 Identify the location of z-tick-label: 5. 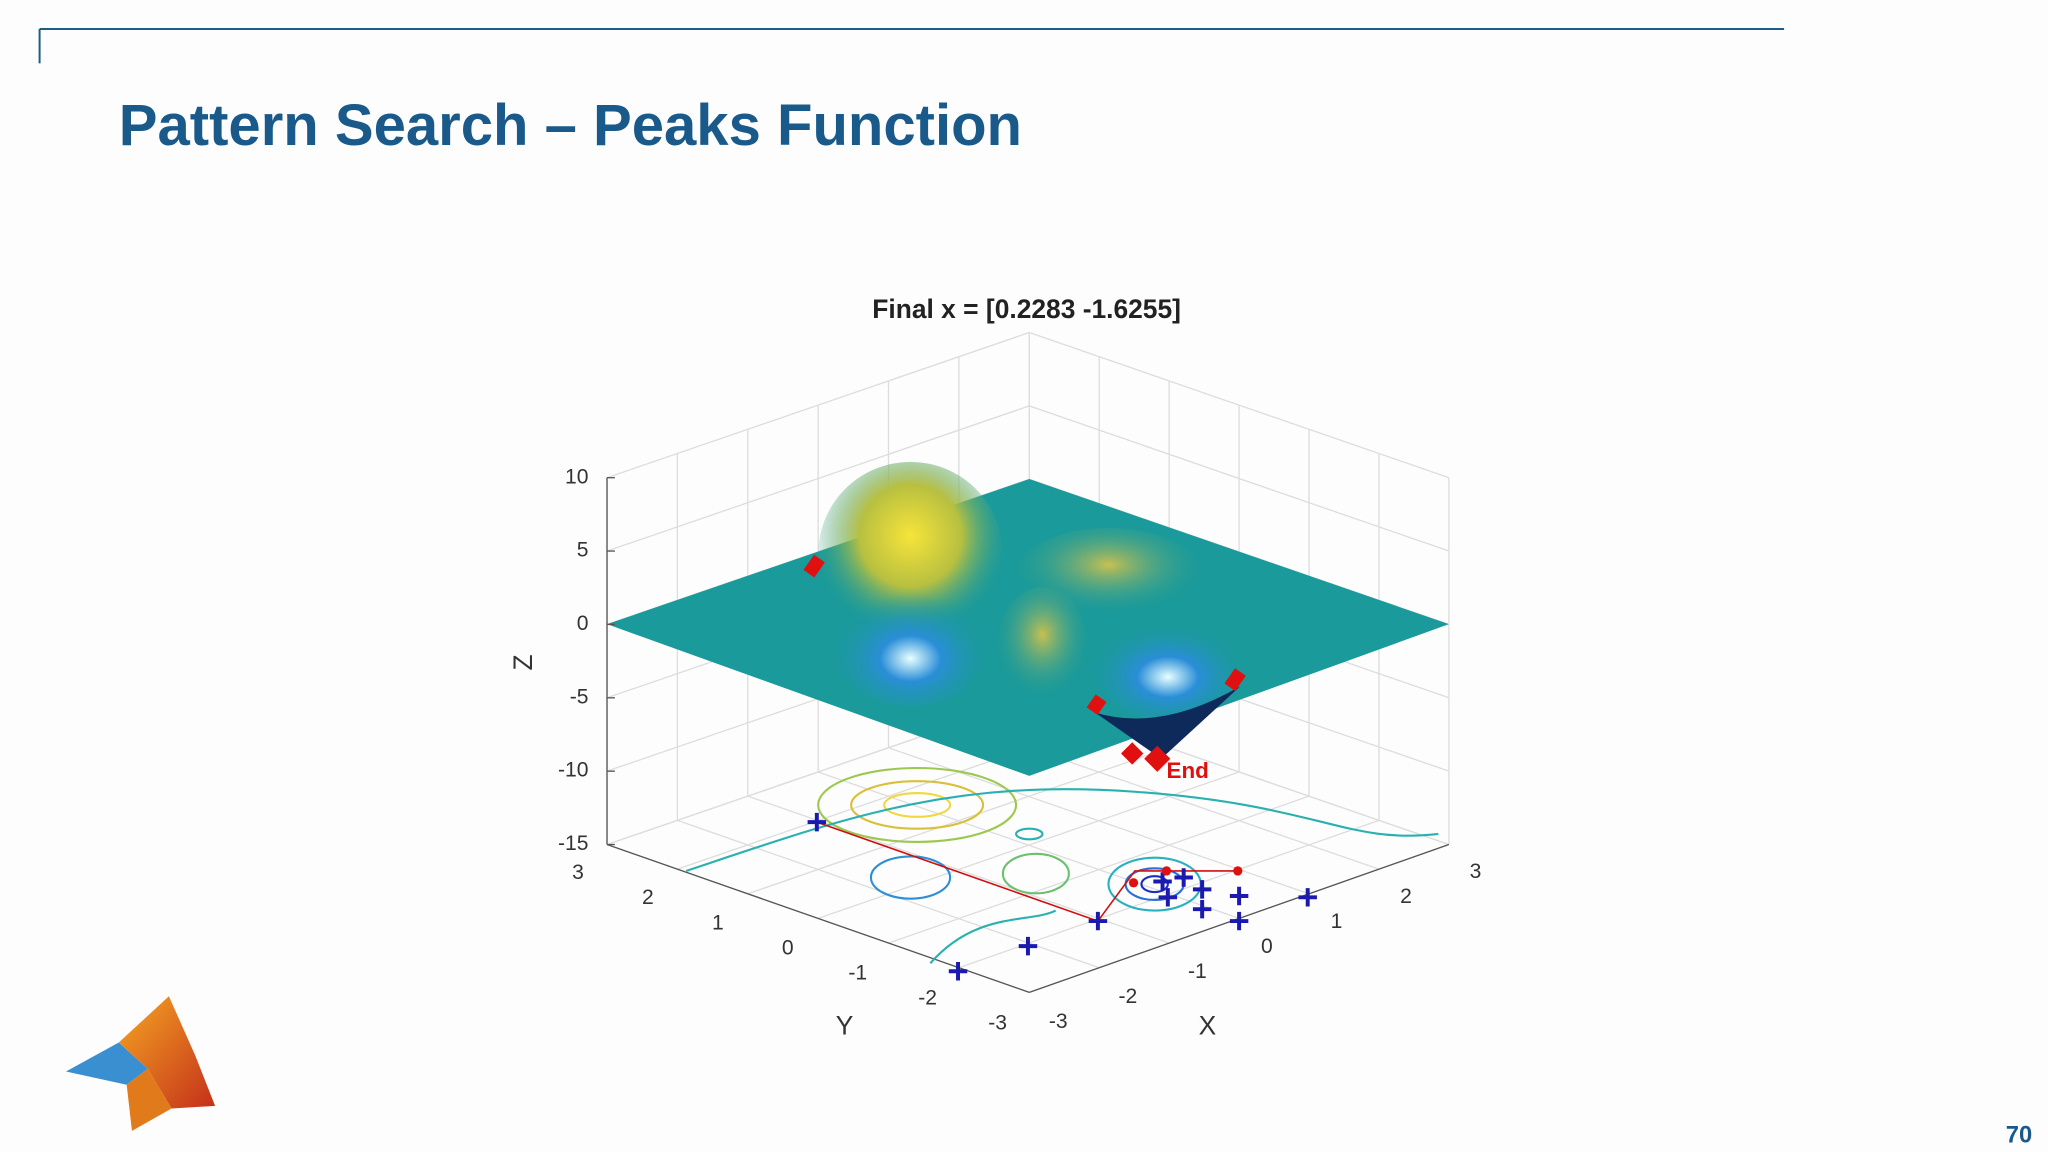
(583, 550).